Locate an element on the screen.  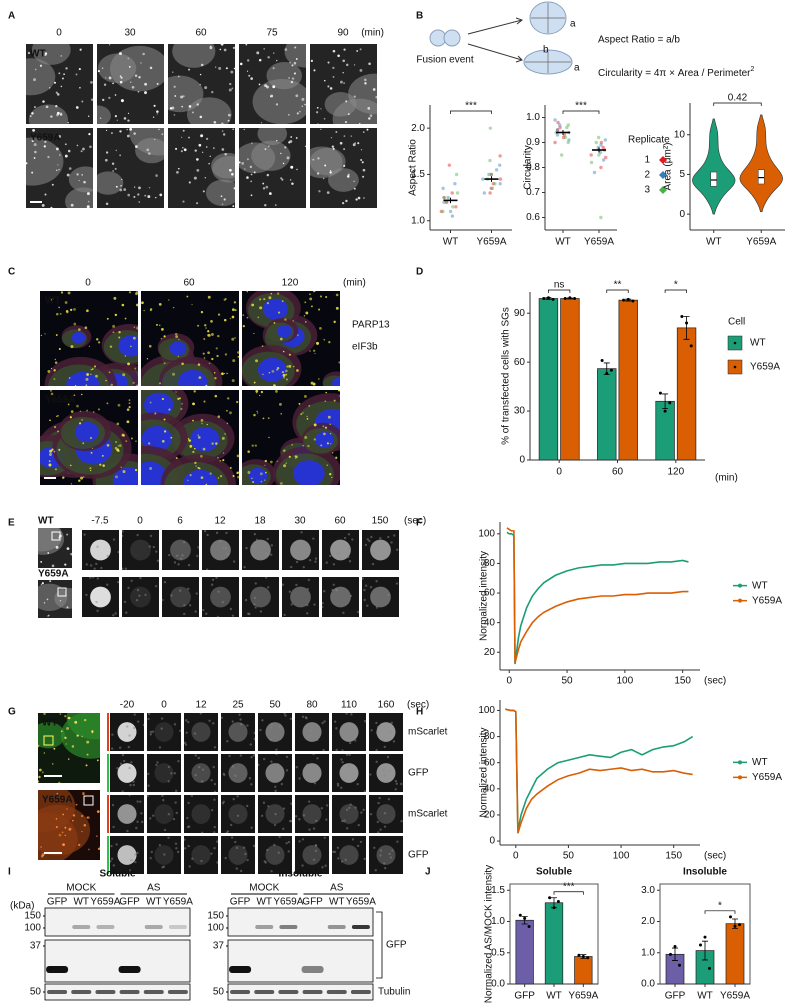
axis-symbol: b is located at coordinates (546, 50).